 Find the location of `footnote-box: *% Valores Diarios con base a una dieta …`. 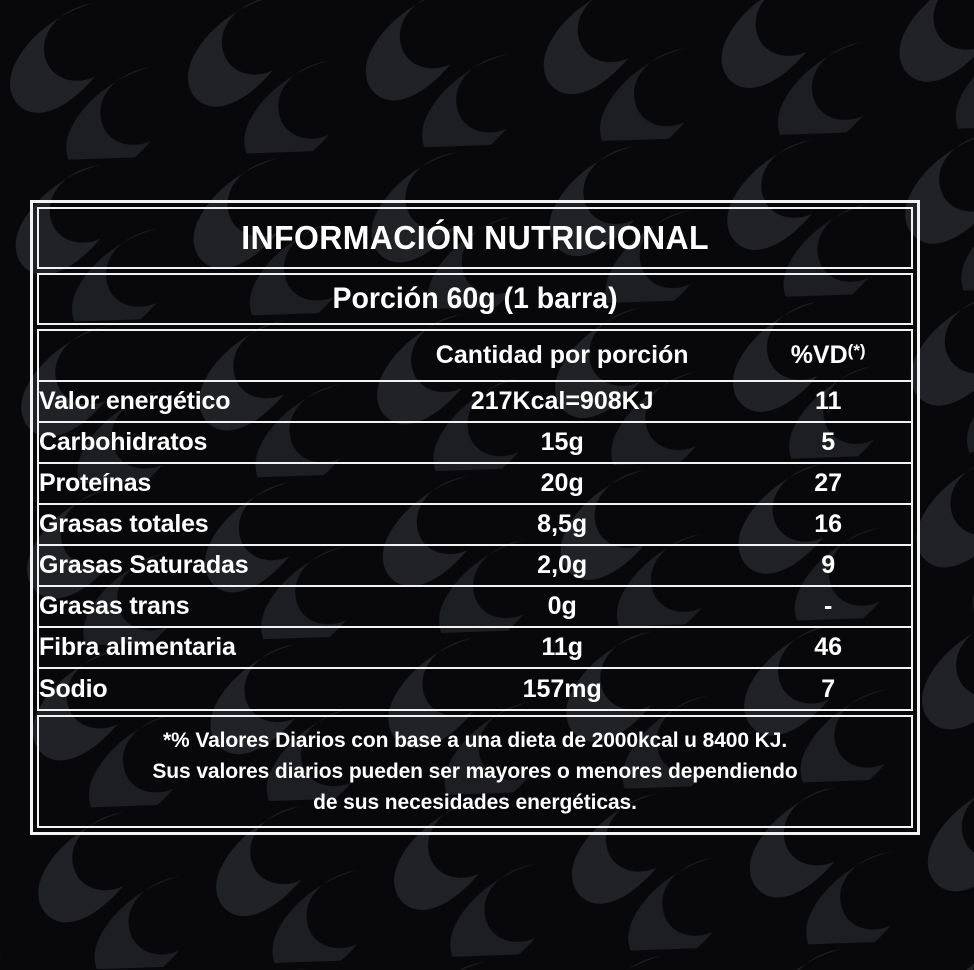

footnote-box: *% Valores Diarios con base a una dieta … is located at coordinates (475, 771).